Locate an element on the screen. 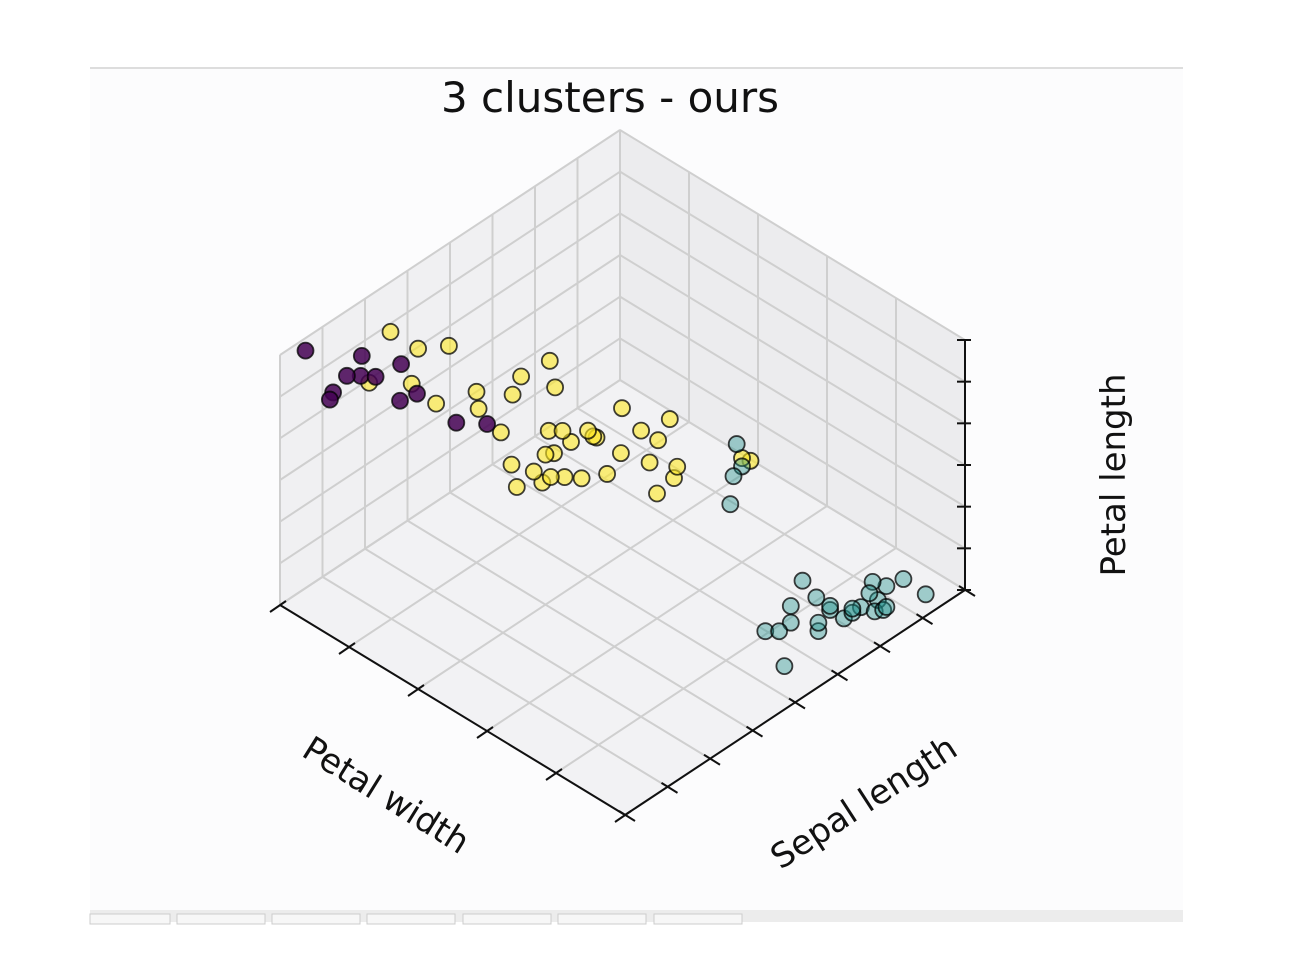 This screenshot has width=1314, height=970. x-axis-line is located at coordinates (452, 710).